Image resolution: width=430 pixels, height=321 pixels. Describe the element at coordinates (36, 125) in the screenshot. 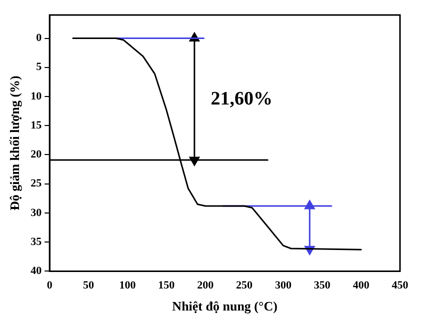

I see `y-tick-label: 15` at that location.